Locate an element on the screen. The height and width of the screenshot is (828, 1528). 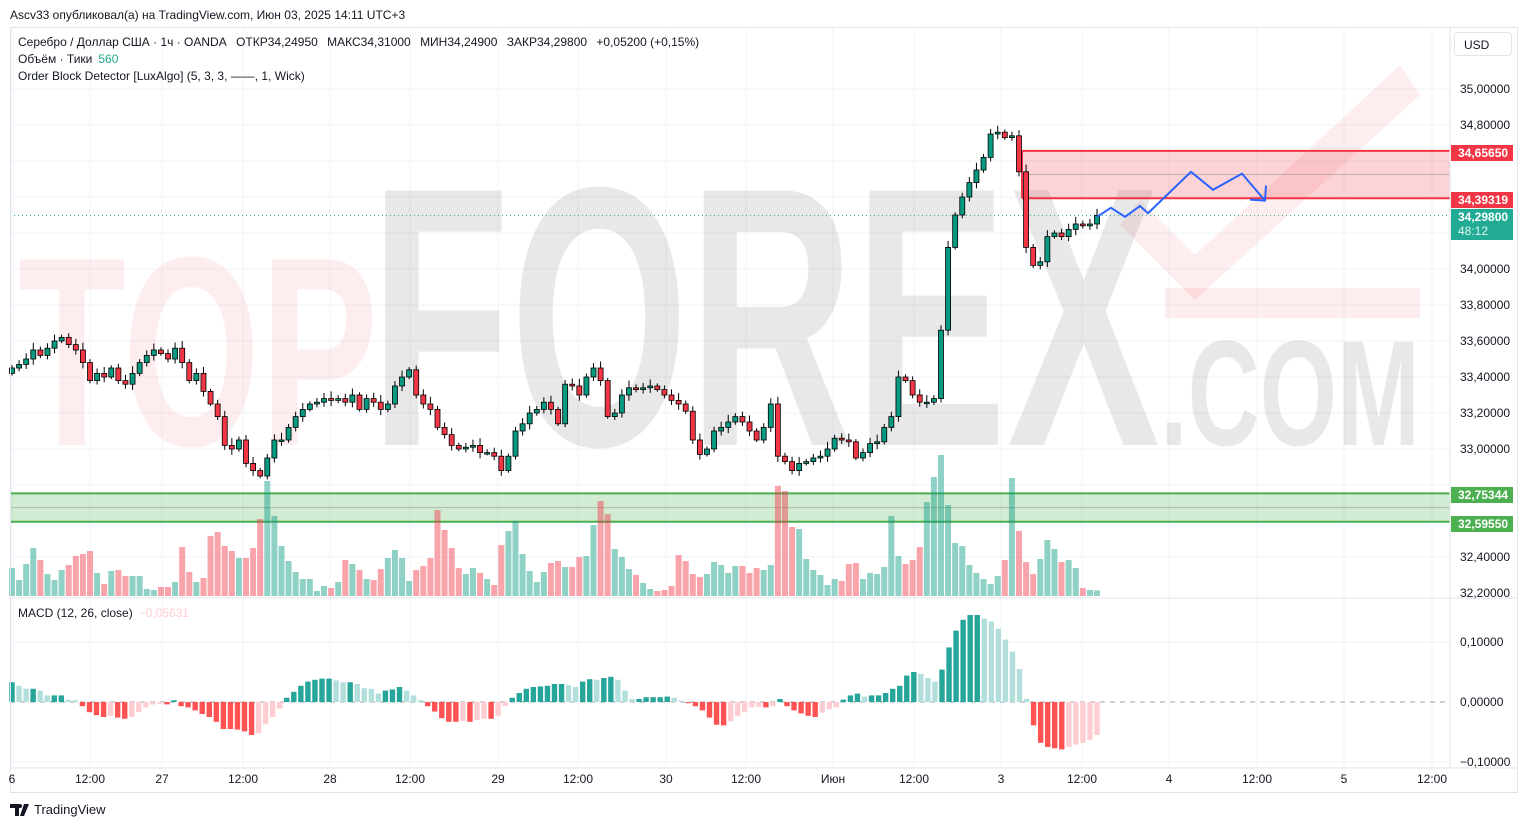
volume-label: Объём · Тики is located at coordinates (55, 59).